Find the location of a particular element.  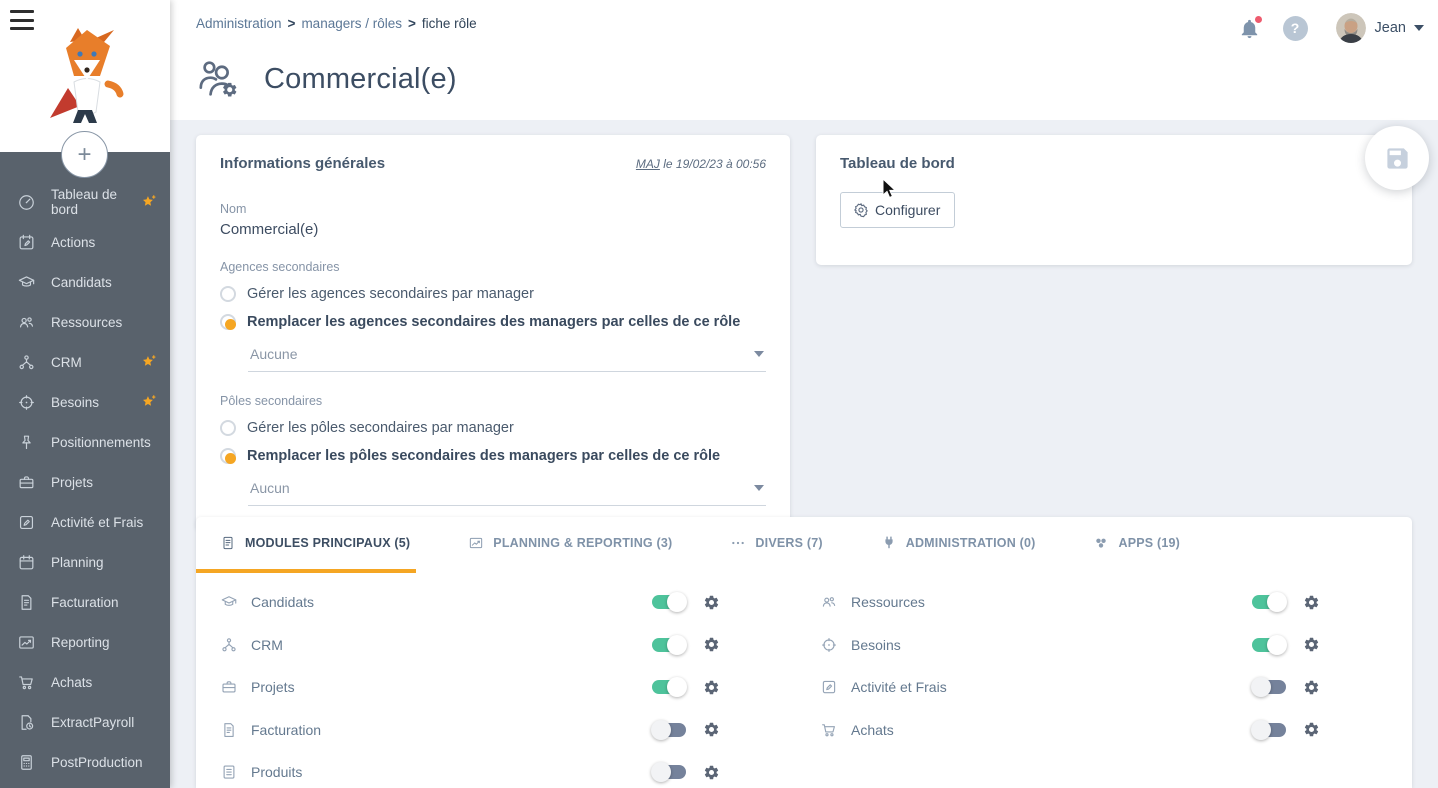

sidebar-item-actions: Actions is located at coordinates (85, 242).